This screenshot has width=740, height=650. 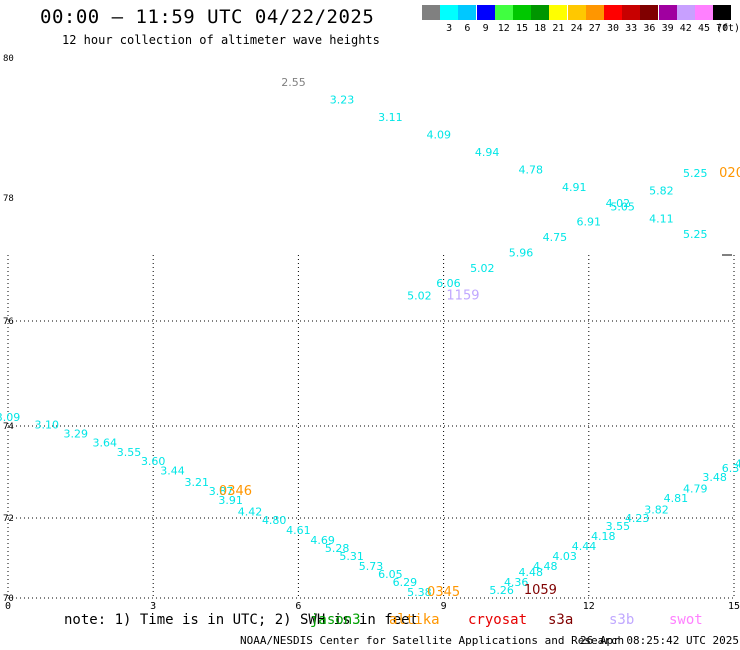 What do you see at coordinates (498, 620) in the screenshot?
I see `legend-cryosat: cryosat` at bounding box center [498, 620].